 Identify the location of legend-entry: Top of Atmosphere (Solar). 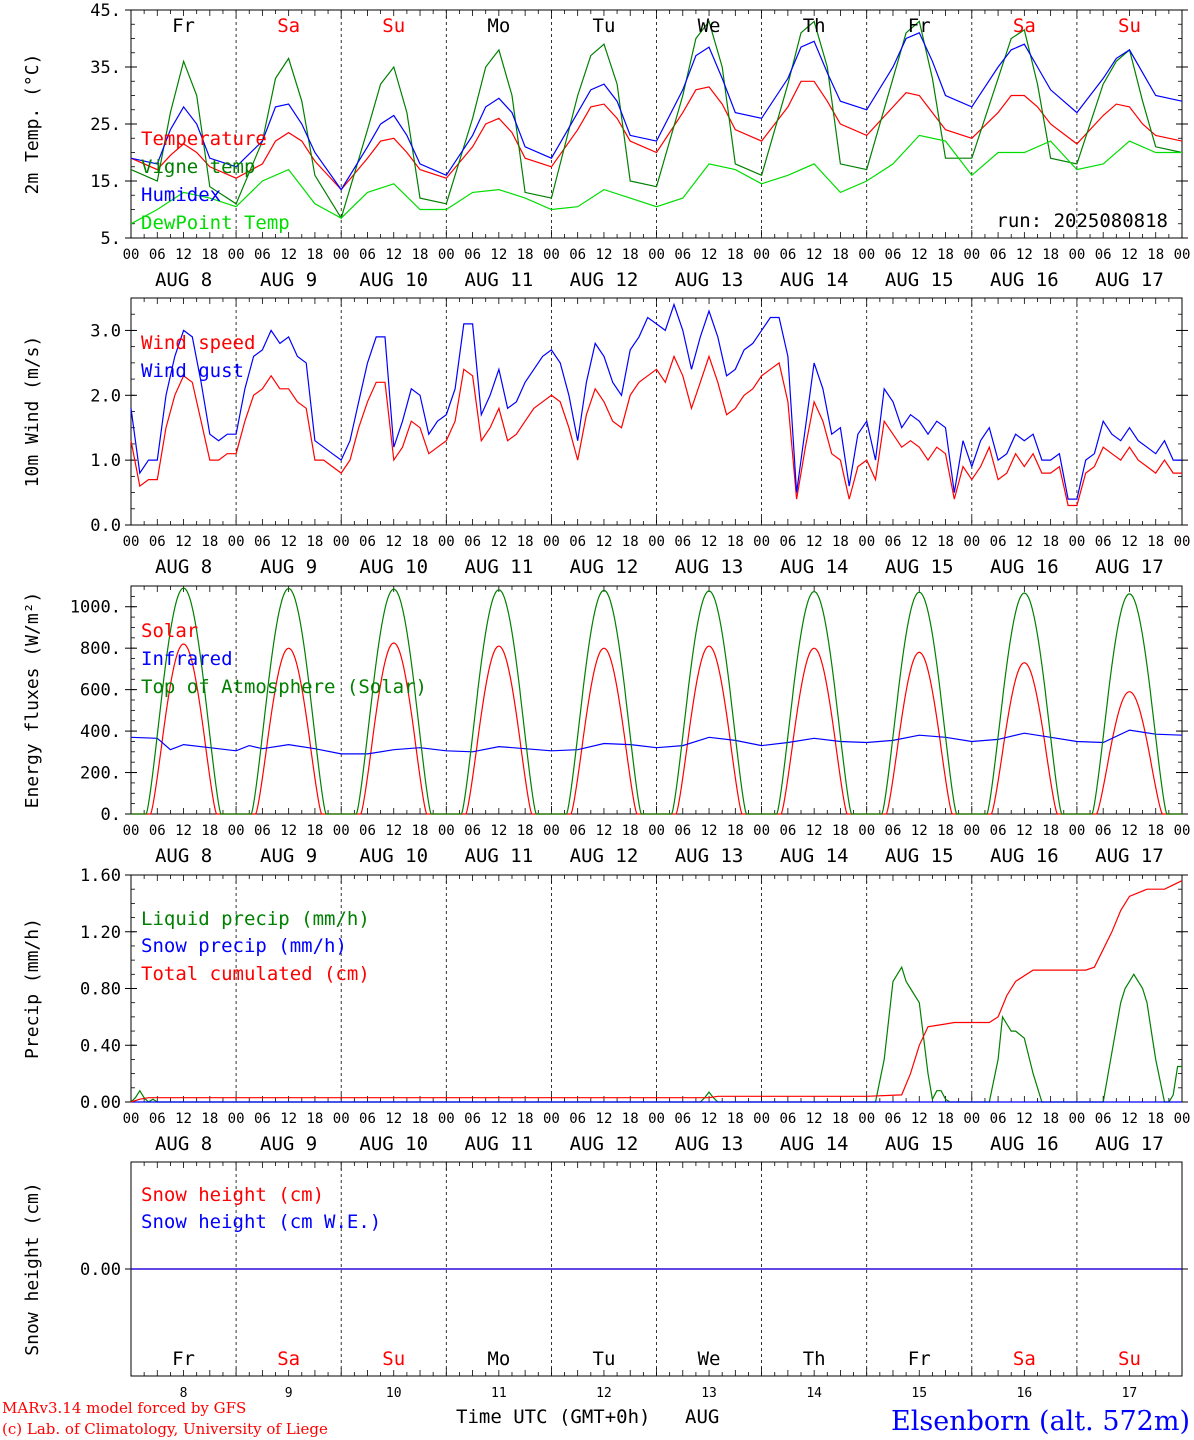
(284, 687).